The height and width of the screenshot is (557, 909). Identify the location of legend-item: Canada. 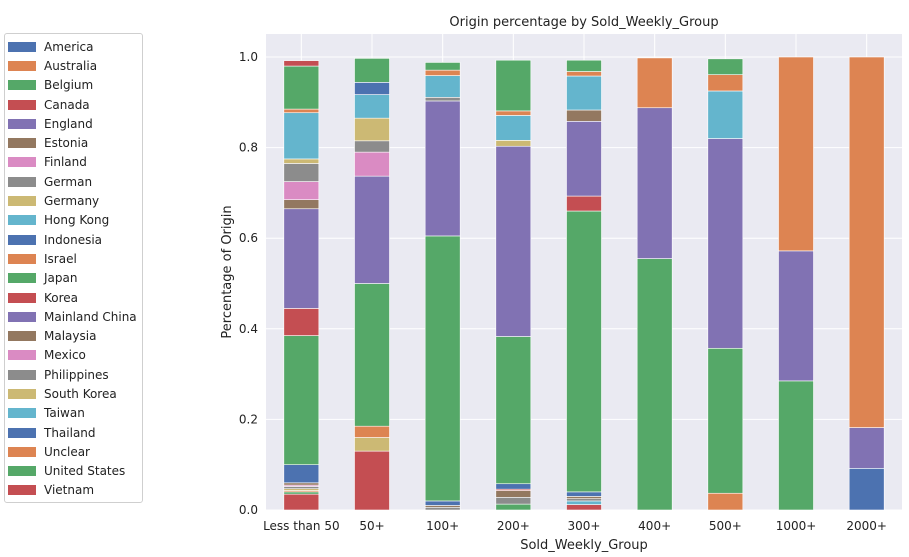
(73, 104).